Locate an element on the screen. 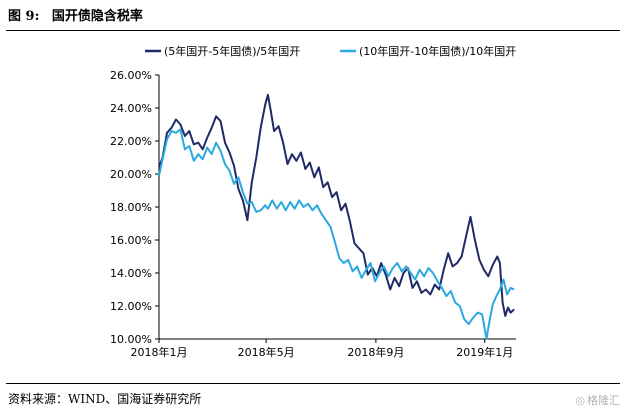 The width and height of the screenshot is (628, 412). watermark: ◎ 格隆汇 is located at coordinates (597, 400).